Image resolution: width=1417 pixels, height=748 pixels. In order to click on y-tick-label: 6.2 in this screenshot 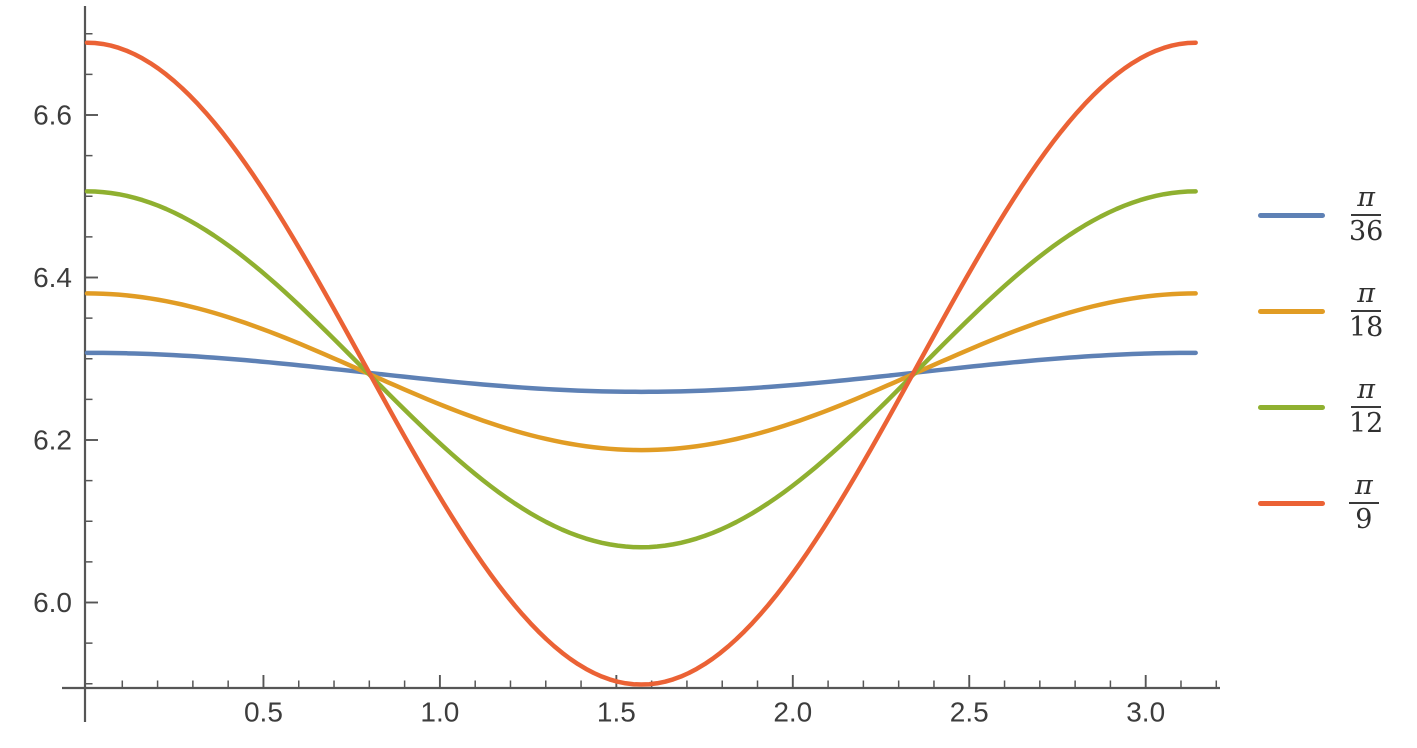, I will do `click(52, 440)`.